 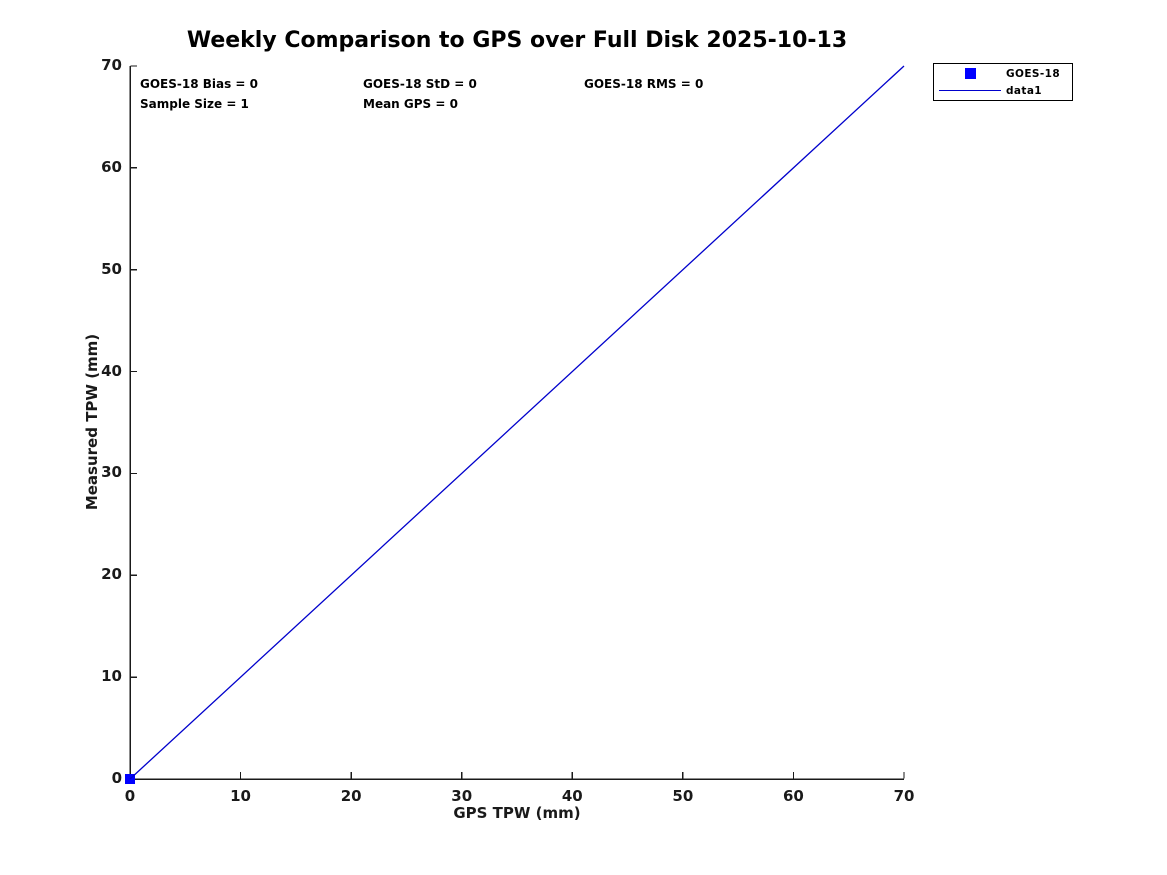 What do you see at coordinates (793, 796) in the screenshot?
I see `x-tick-label: 60` at bounding box center [793, 796].